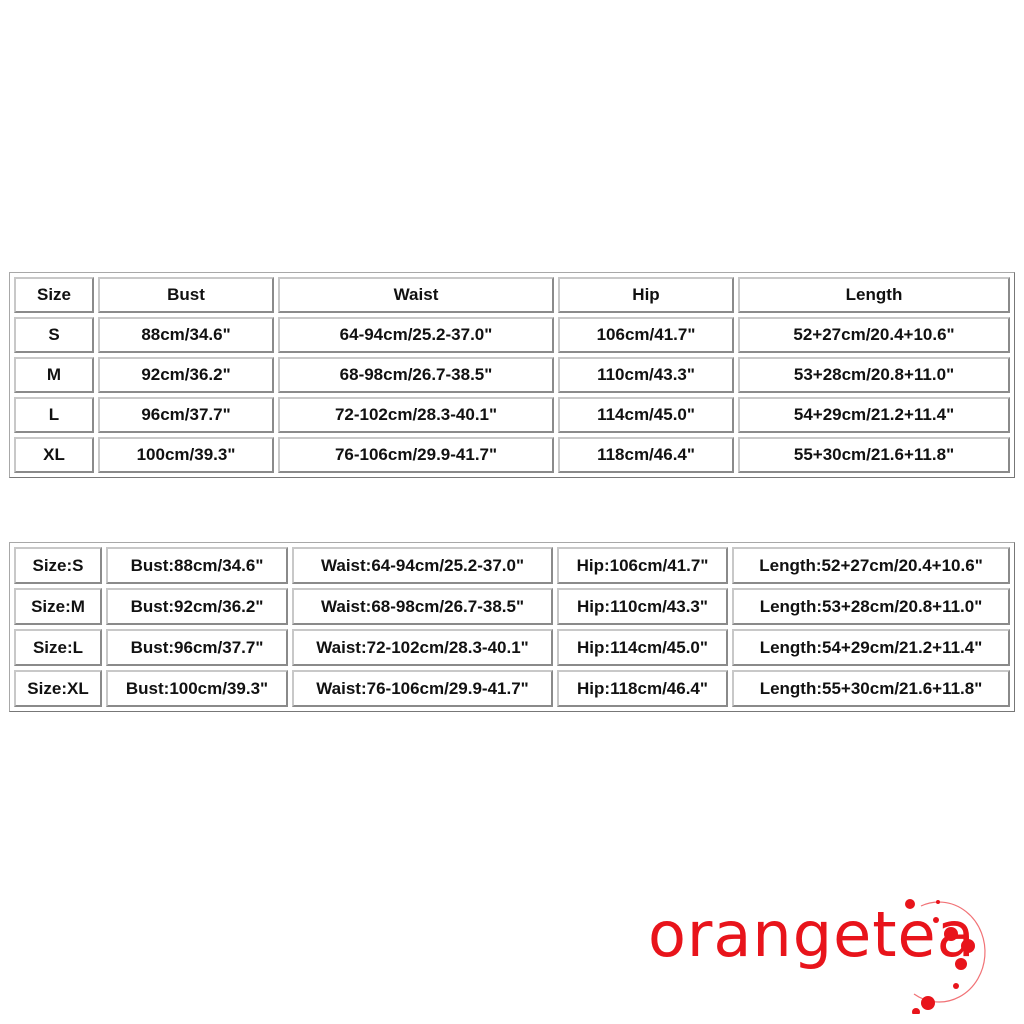 The image size is (1024, 1024). What do you see at coordinates (54, 375) in the screenshot?
I see `table-cell: M` at bounding box center [54, 375].